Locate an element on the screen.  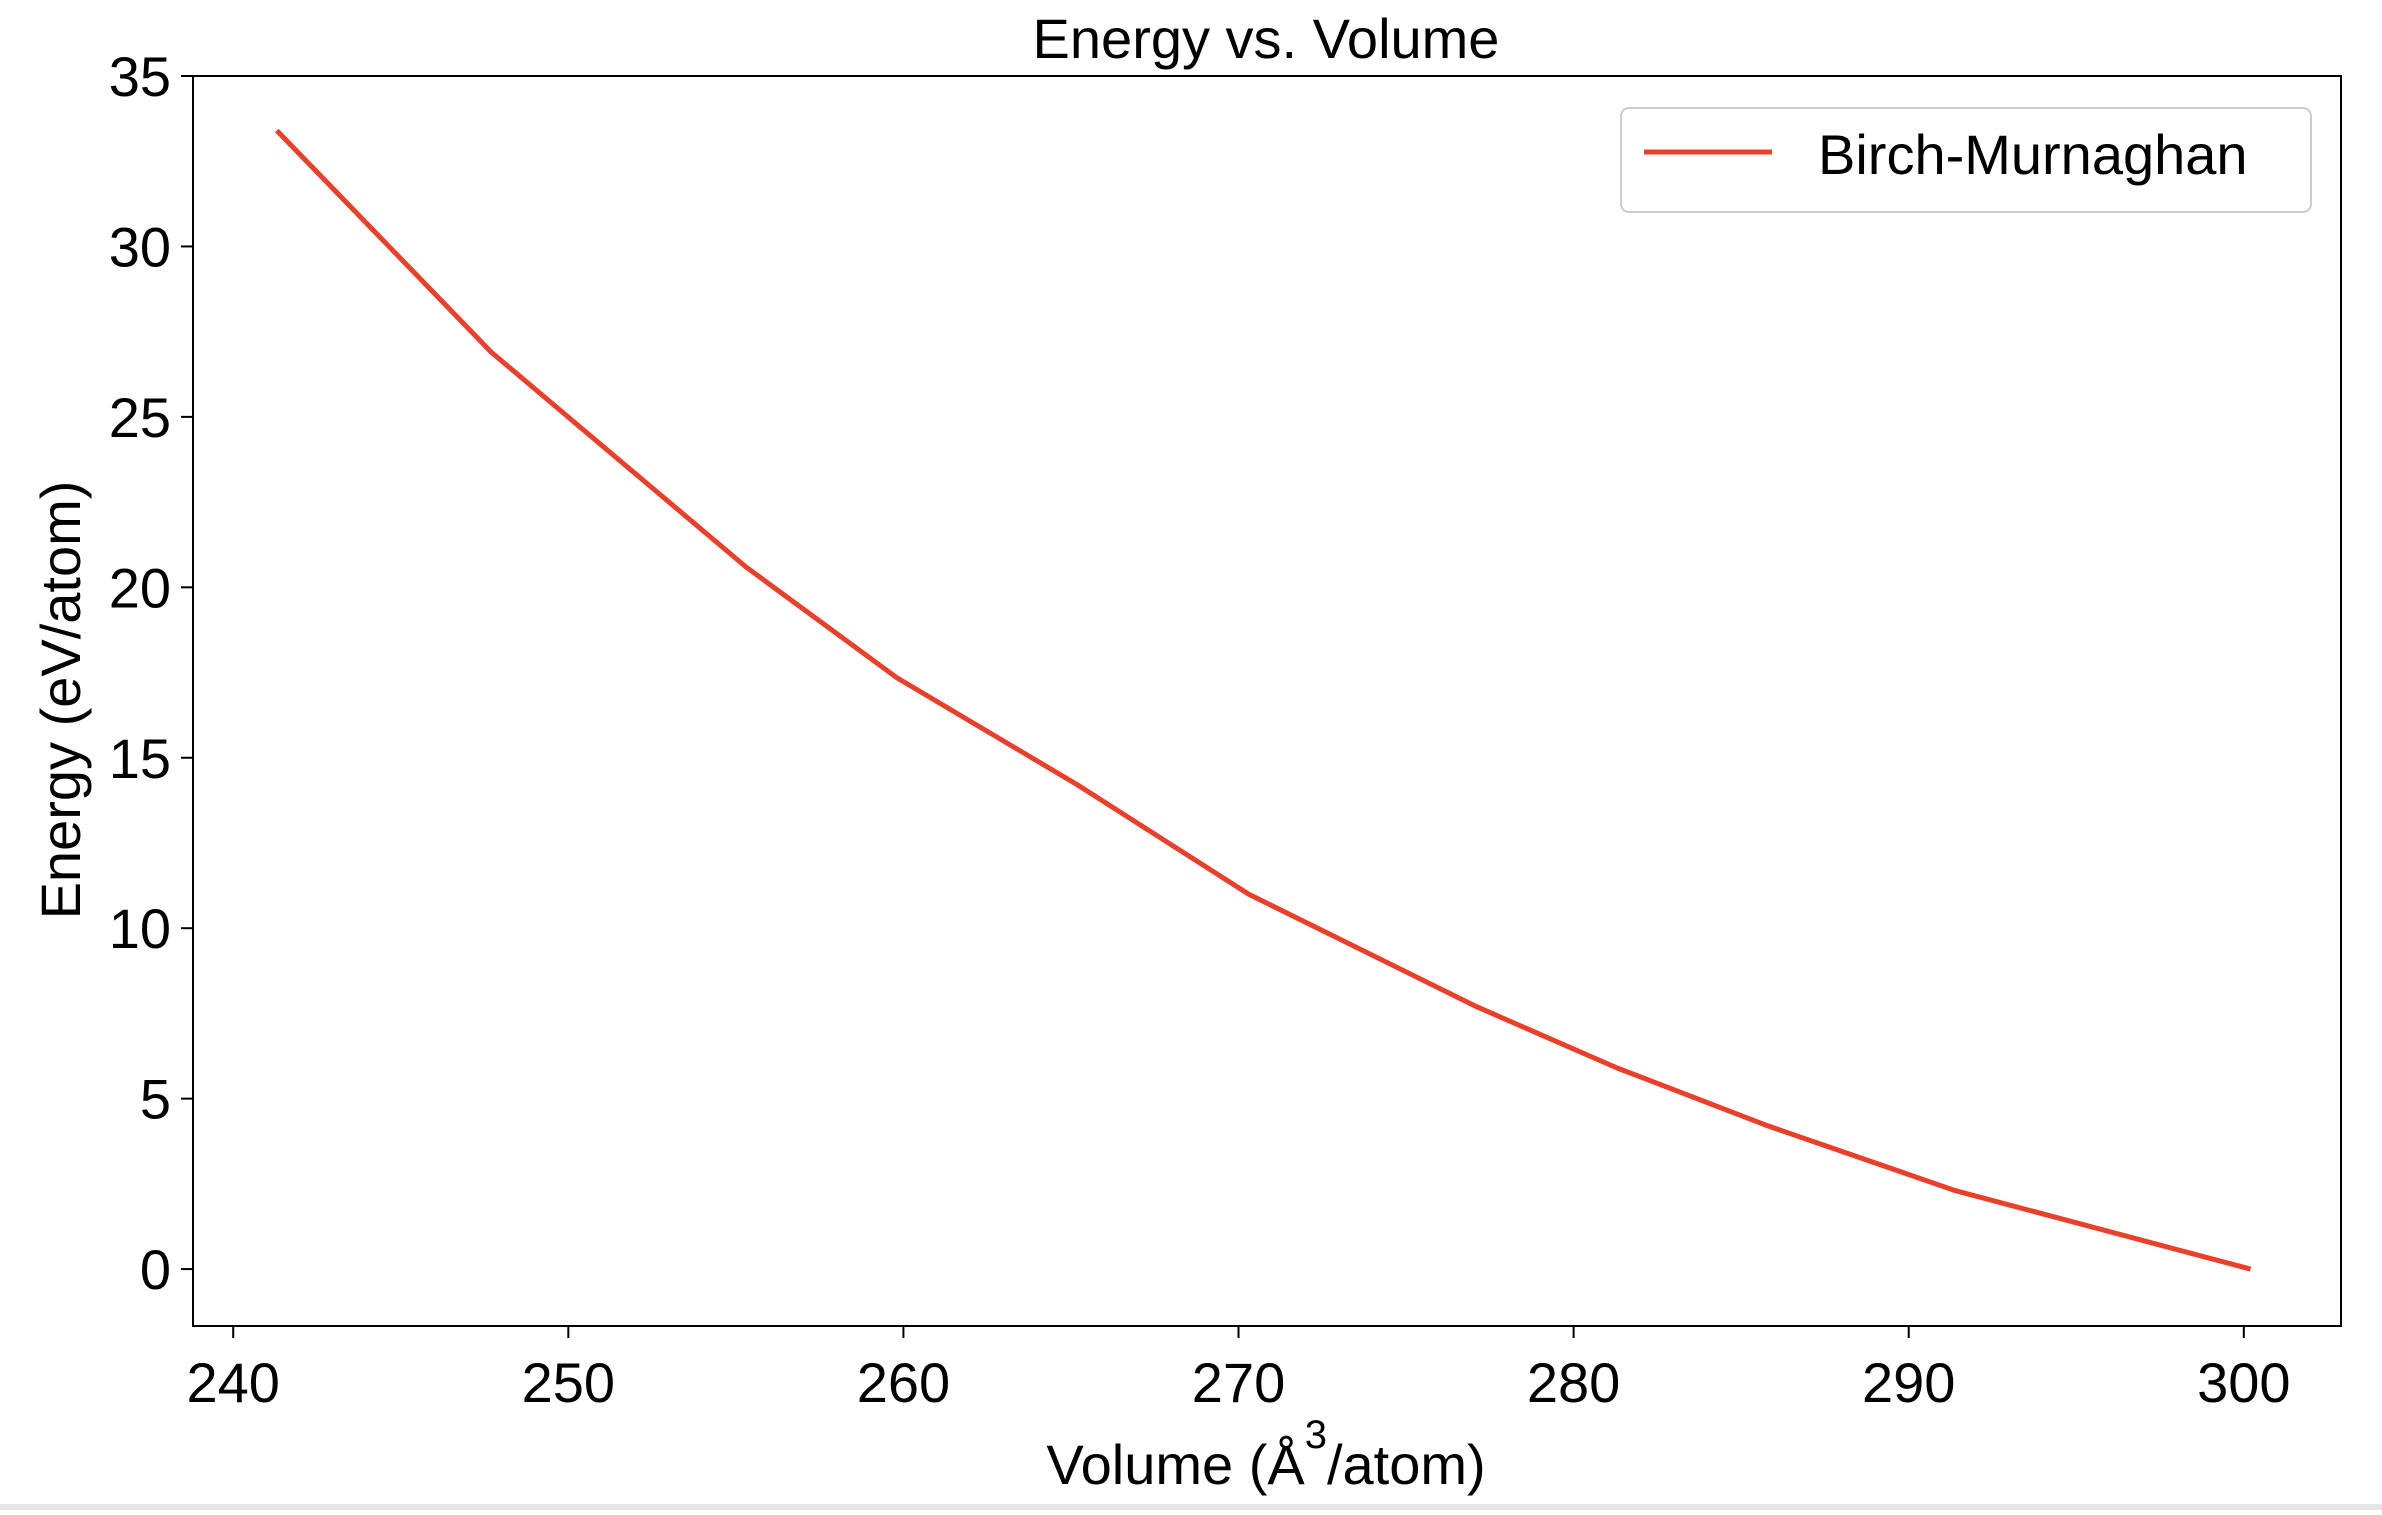
y-tick-label: 10 is located at coordinates (140, 928).